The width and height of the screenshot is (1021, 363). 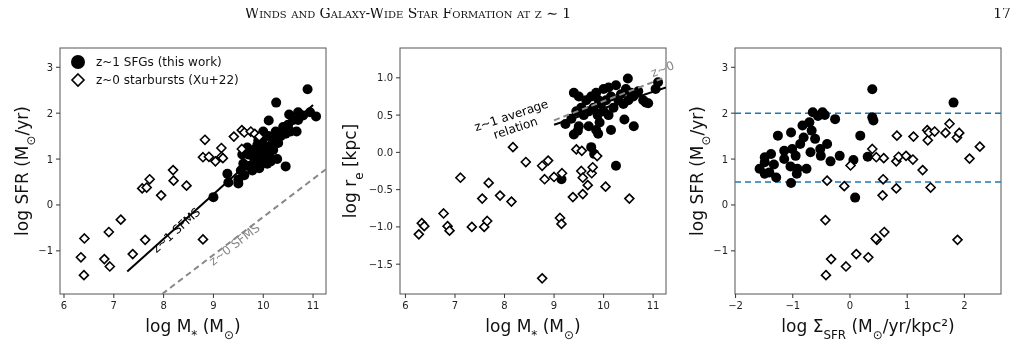 I want to click on y-tick-label: 0.5, so click(x=385, y=115).